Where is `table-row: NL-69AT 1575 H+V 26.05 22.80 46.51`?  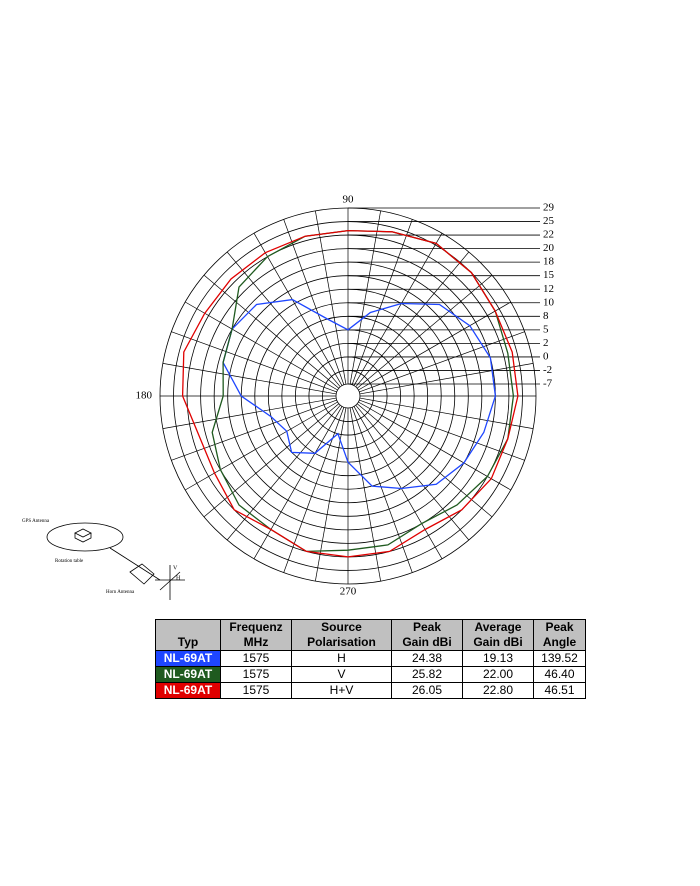 table-row: NL-69AT 1575 H+V 26.05 22.80 46.51 is located at coordinates (370, 690).